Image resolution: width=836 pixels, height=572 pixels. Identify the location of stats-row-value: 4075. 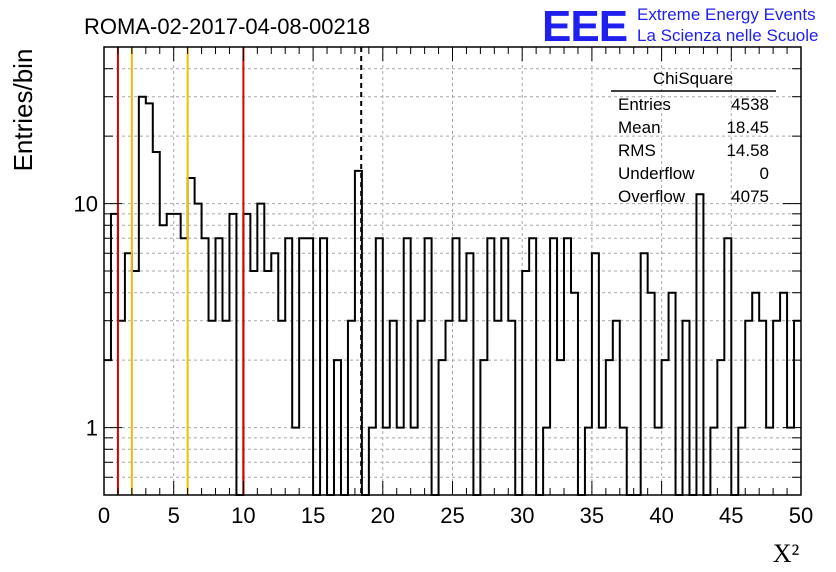
(750, 196).